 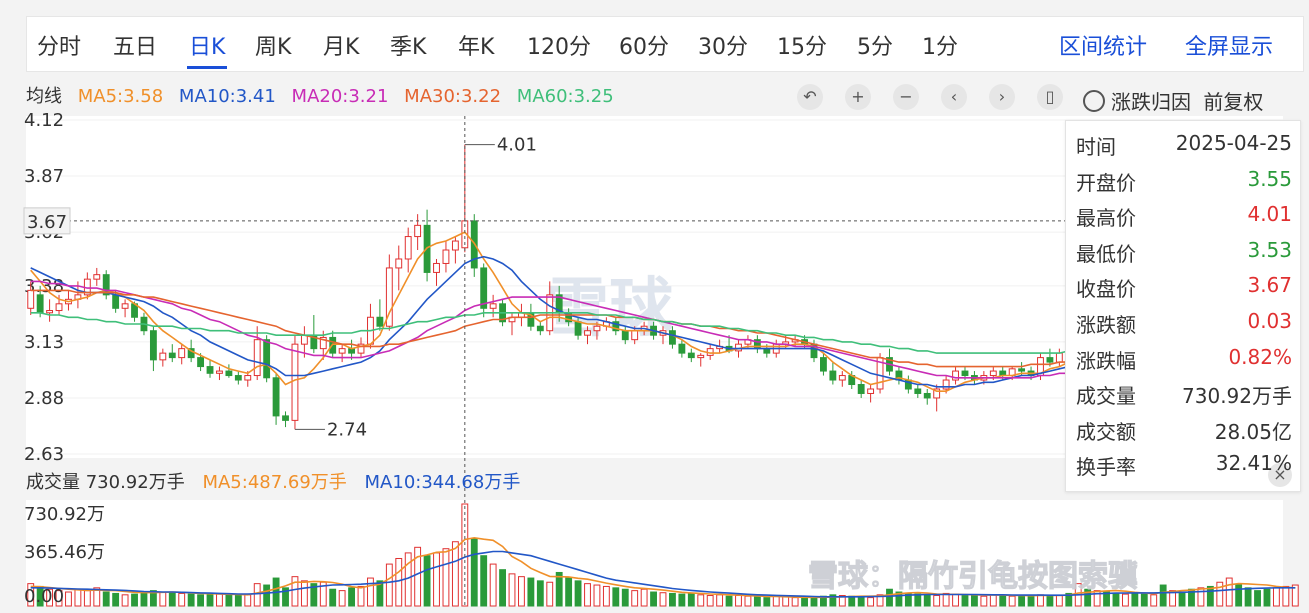 I want to click on fullscreen-link: 全屏显示, so click(x=1229, y=47).